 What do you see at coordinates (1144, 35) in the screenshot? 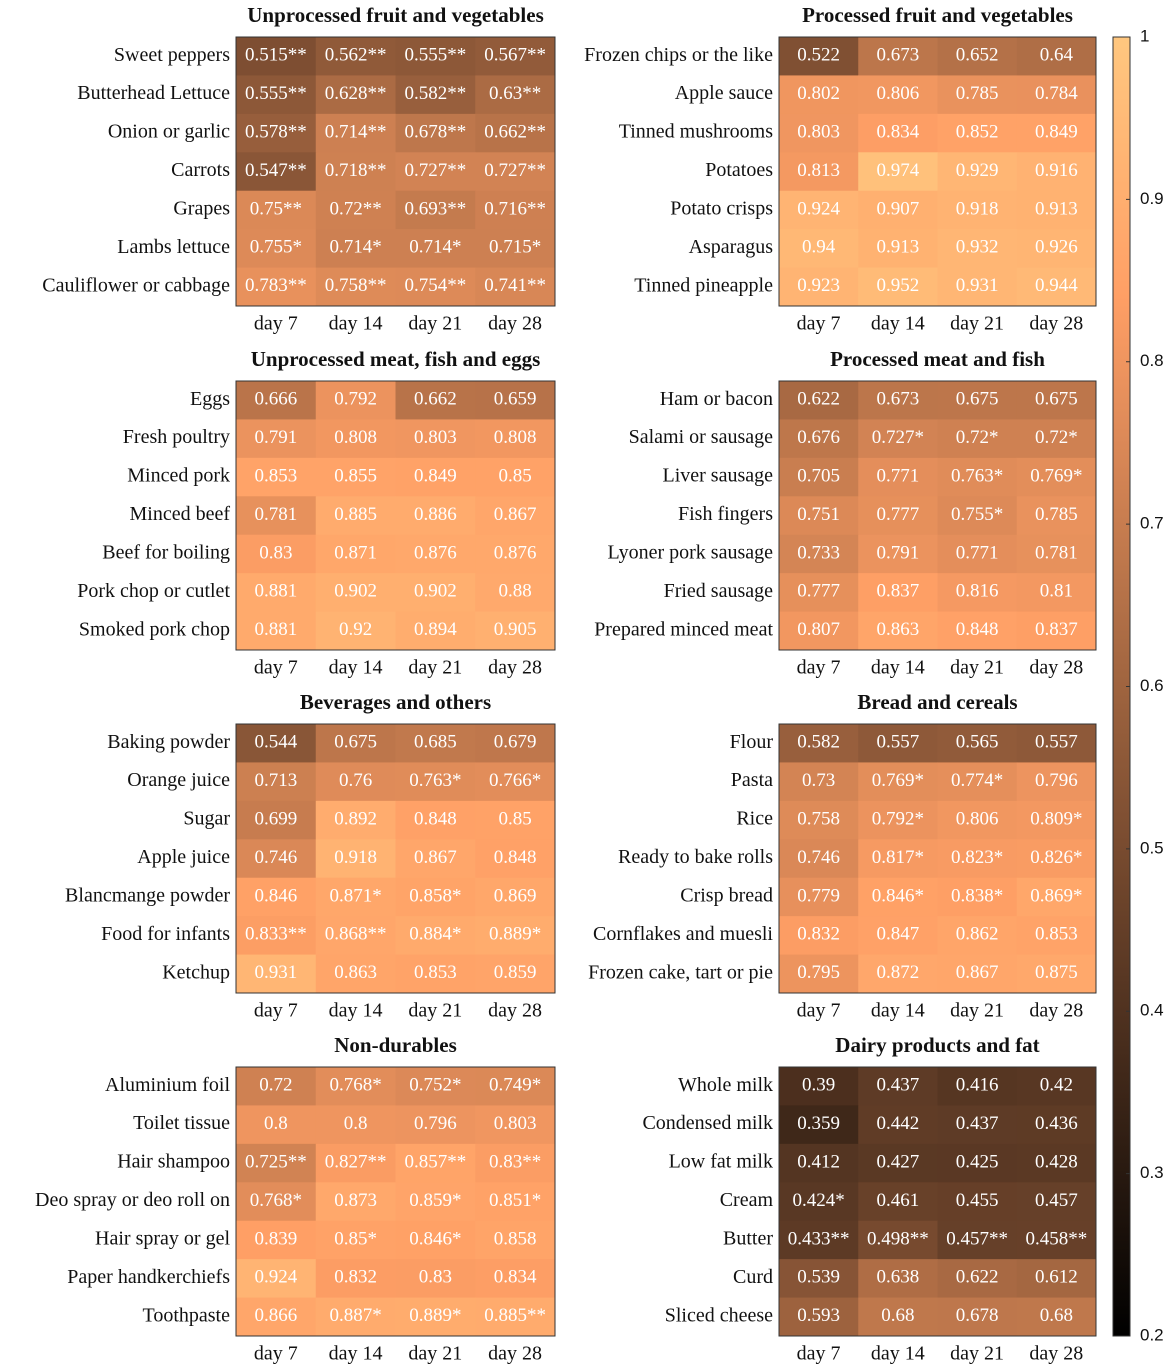
I see `colorbar-tick-label: 1` at bounding box center [1144, 35].